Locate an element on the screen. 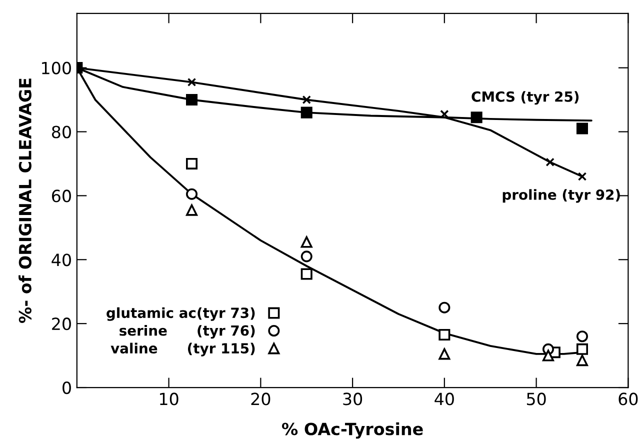 Image resolution: width=641 pixels, height=448 pixels. x-tick-label: 20 is located at coordinates (260, 399).